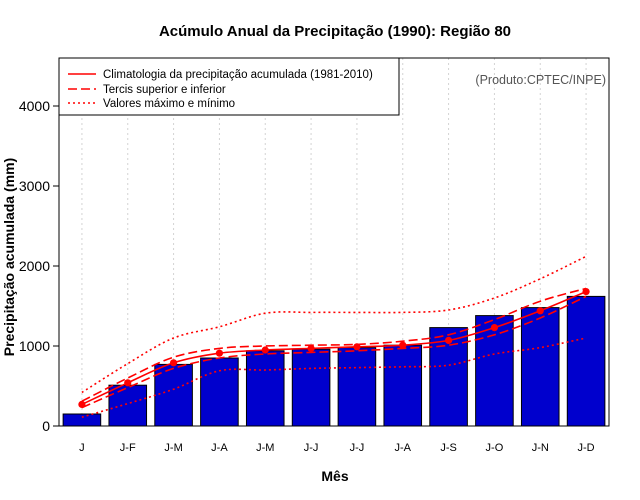 The height and width of the screenshot is (500, 640). What do you see at coordinates (586, 448) in the screenshot?
I see `x-tick-label: J-D` at bounding box center [586, 448].